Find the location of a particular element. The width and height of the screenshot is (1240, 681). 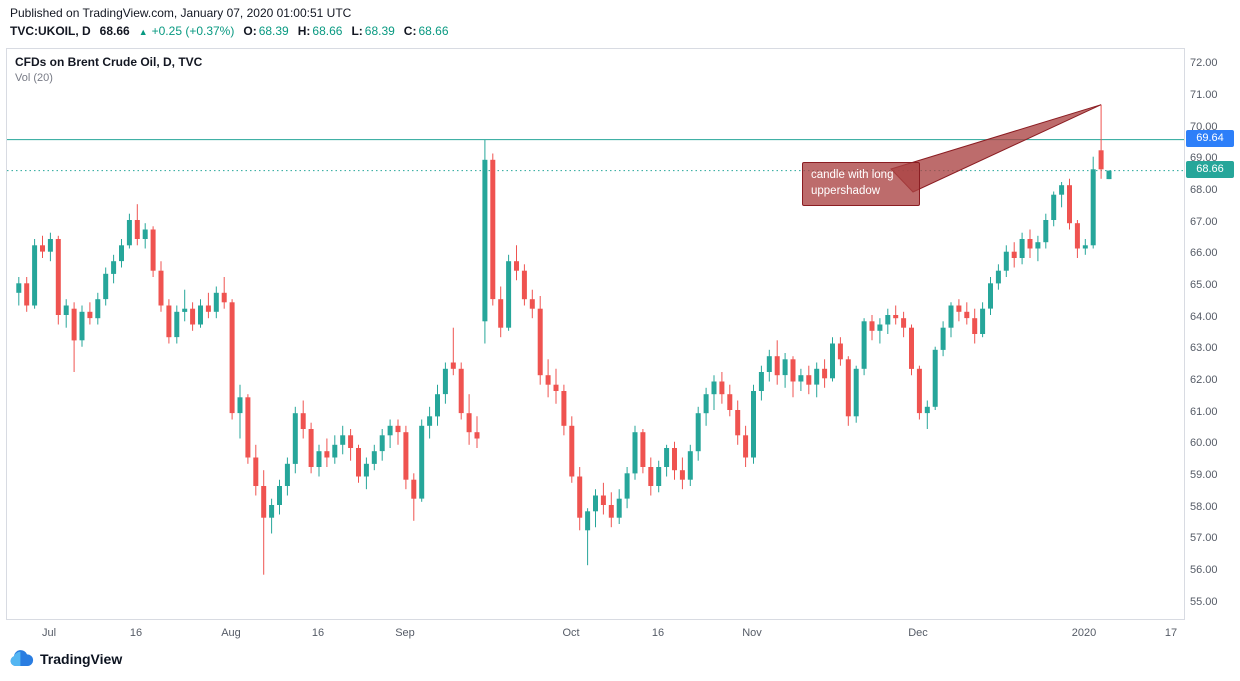

volume-indicator-label: Vol (20) is located at coordinates (34, 78).